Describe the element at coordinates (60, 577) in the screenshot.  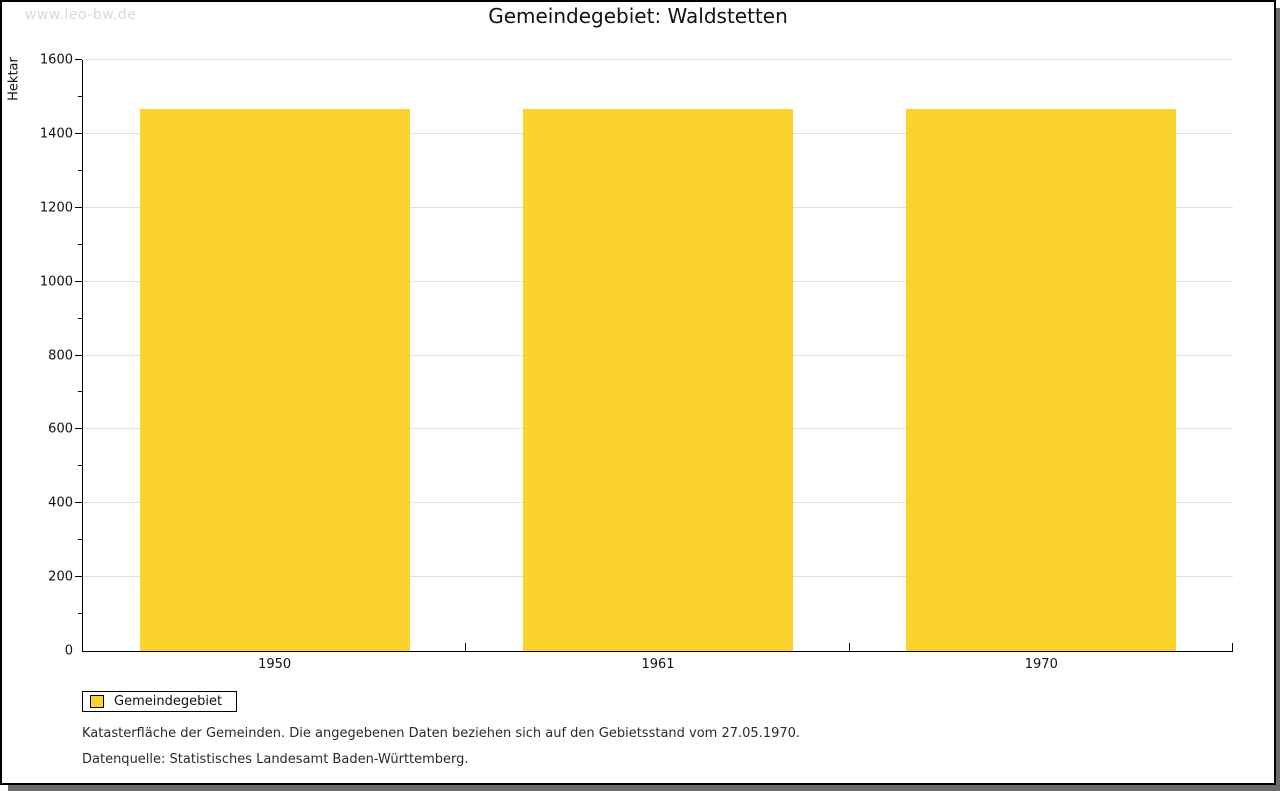
I see `y-tick-label-200: 200` at that location.